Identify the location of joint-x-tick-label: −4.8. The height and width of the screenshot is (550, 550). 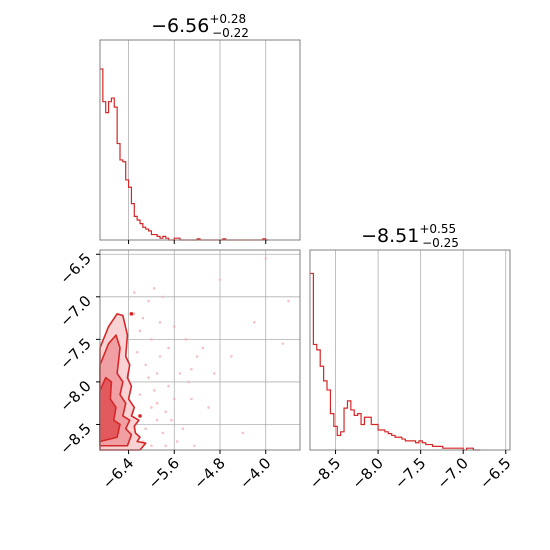
(209, 473).